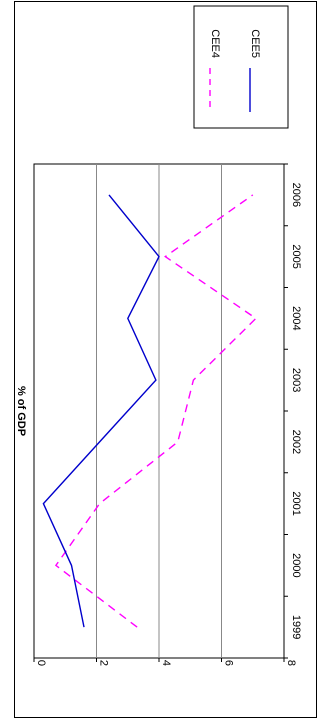  I want to click on x-tick-label: 1999, so click(296, 627).